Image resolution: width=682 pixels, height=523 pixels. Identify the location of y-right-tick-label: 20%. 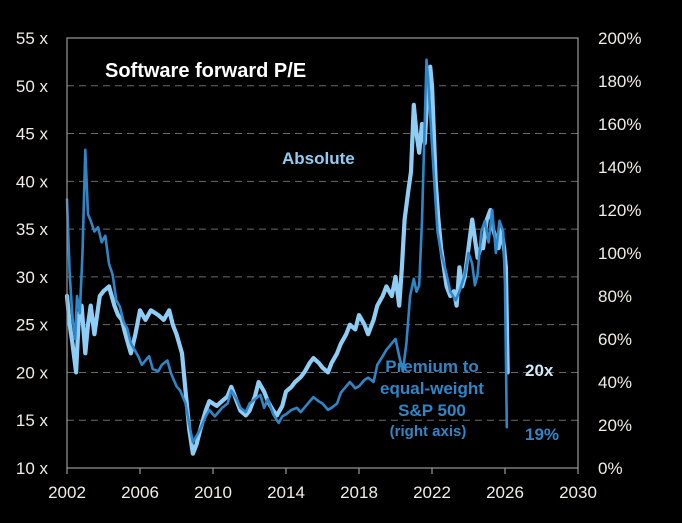
(615, 425).